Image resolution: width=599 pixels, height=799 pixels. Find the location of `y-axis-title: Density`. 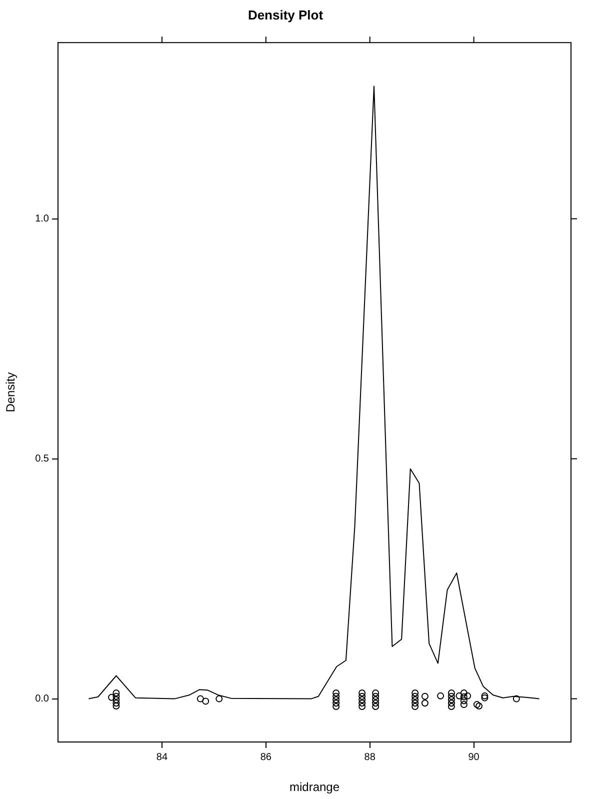

y-axis-title: Density is located at coordinates (11, 392).